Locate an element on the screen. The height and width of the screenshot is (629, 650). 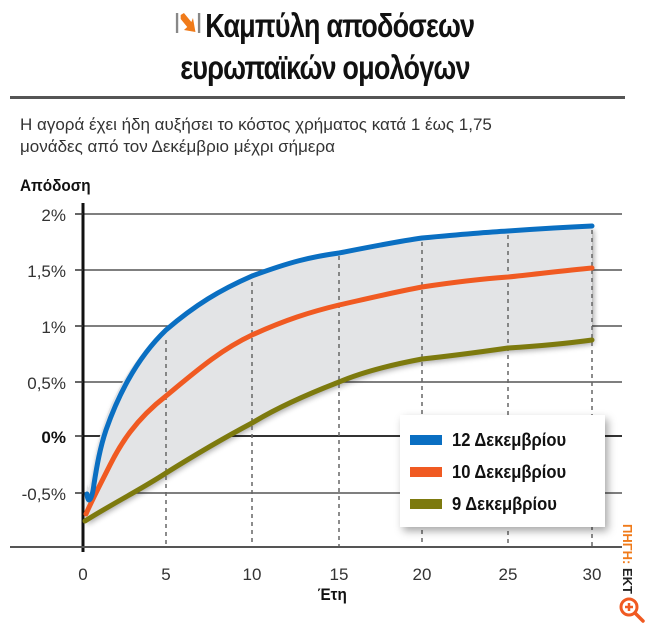
header-divider is located at coordinates (317, 97).